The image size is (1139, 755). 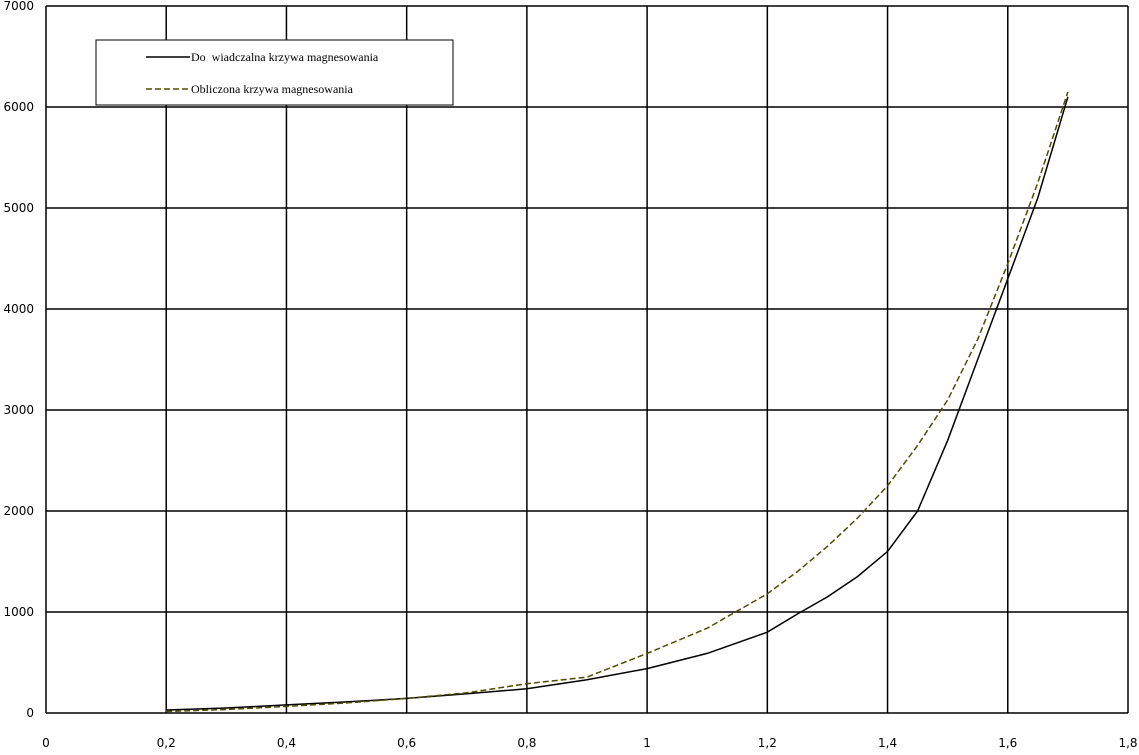 What do you see at coordinates (166, 743) in the screenshot?
I see `x-tick-label: 0,2` at bounding box center [166, 743].